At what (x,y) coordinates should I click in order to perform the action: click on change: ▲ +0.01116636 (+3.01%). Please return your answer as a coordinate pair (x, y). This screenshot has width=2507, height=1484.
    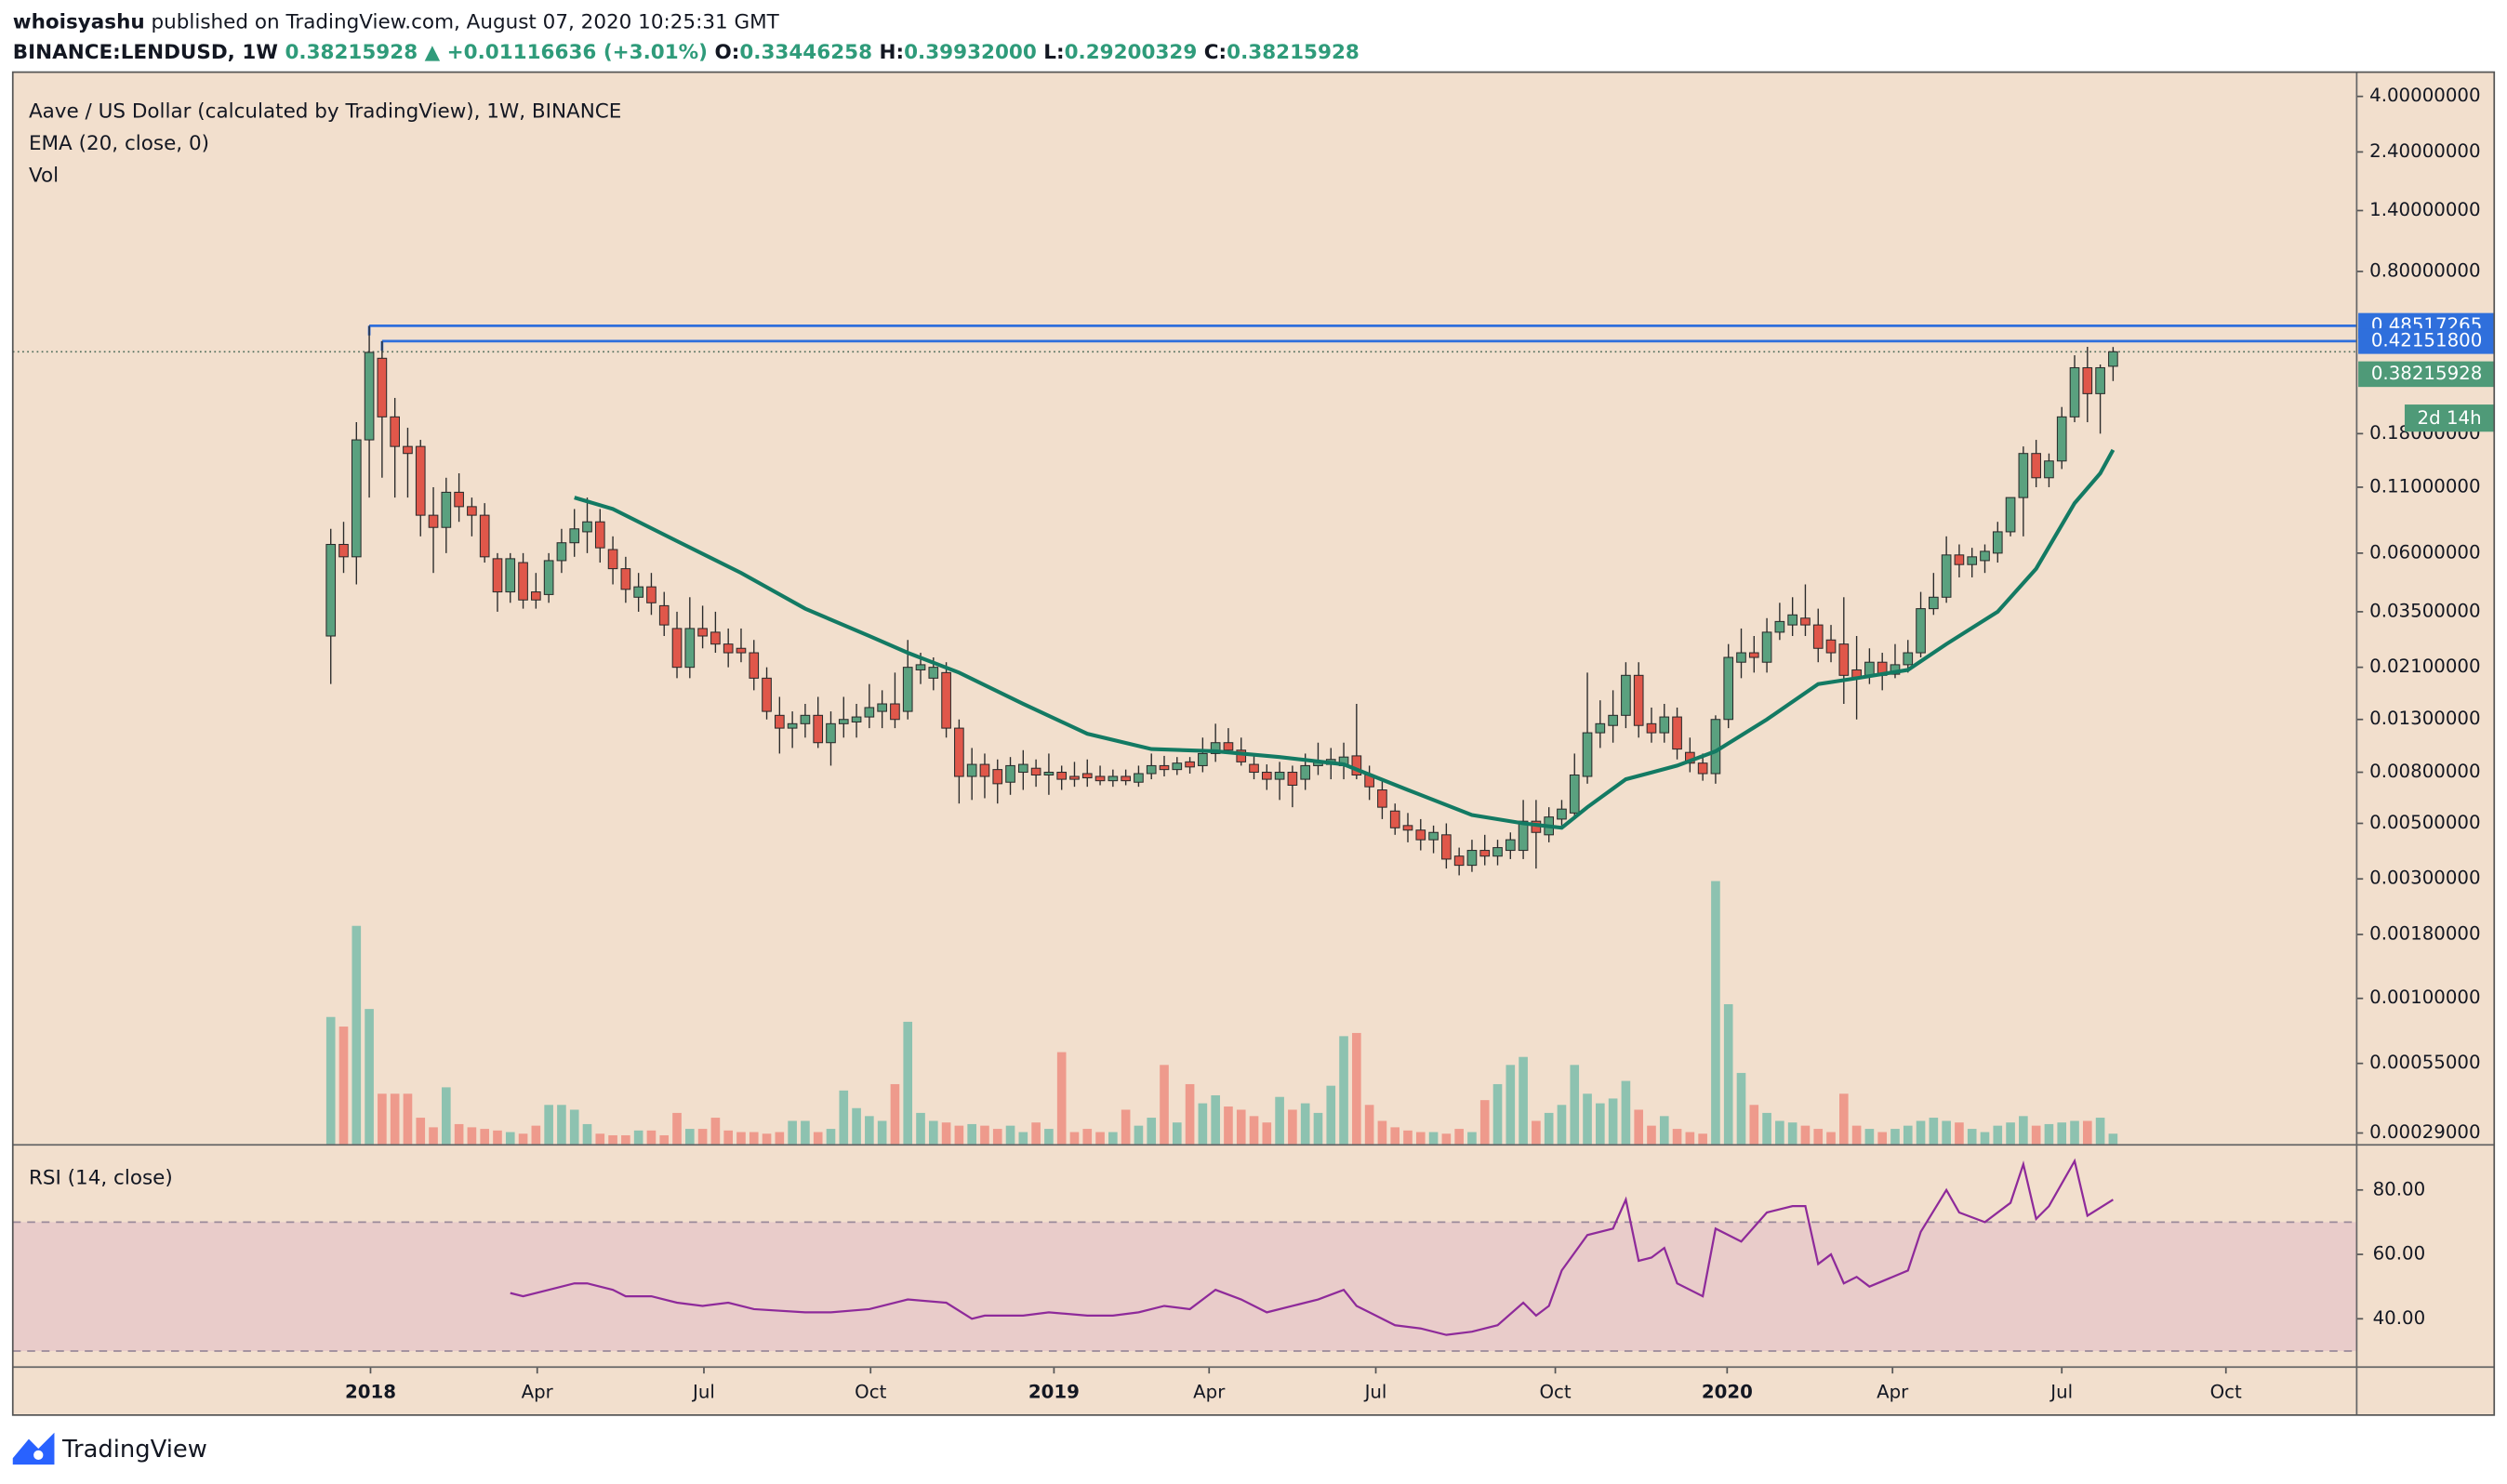
    Looking at the image, I should click on (566, 52).